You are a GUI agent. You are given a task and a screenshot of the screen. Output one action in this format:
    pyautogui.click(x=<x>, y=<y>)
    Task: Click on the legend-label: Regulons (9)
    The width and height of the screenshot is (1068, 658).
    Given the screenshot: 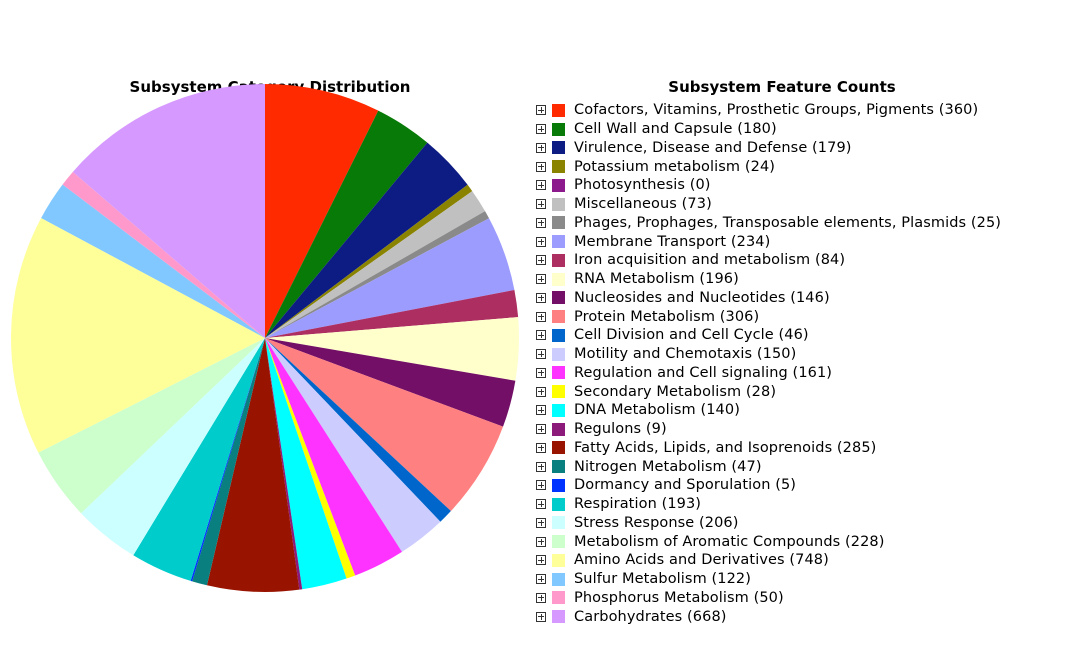 What is the action you would take?
    pyautogui.click(x=620, y=429)
    